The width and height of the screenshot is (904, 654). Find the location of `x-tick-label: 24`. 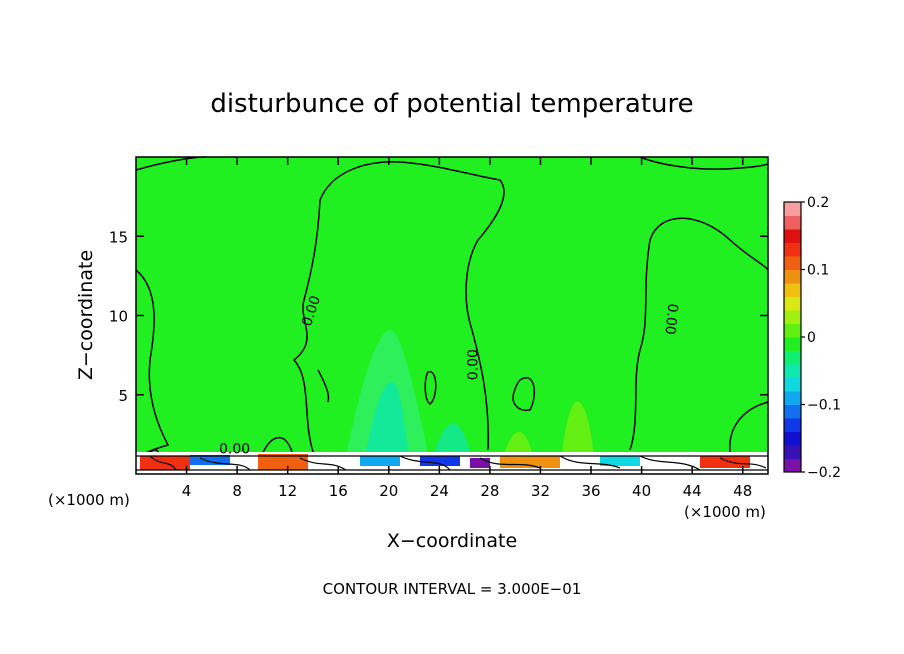

x-tick-label: 24 is located at coordinates (439, 491).